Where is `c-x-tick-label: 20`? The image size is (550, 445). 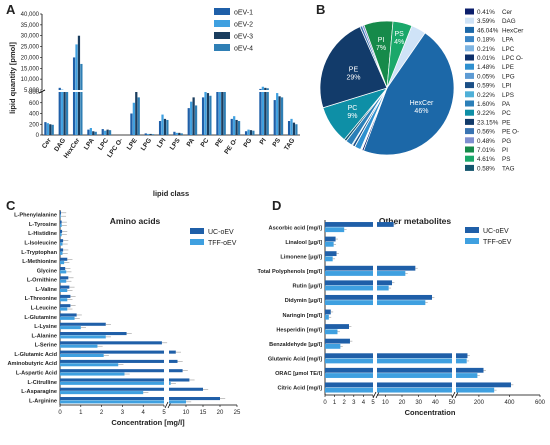
c-x-tick-label: 20 is located at coordinates (220, 413).